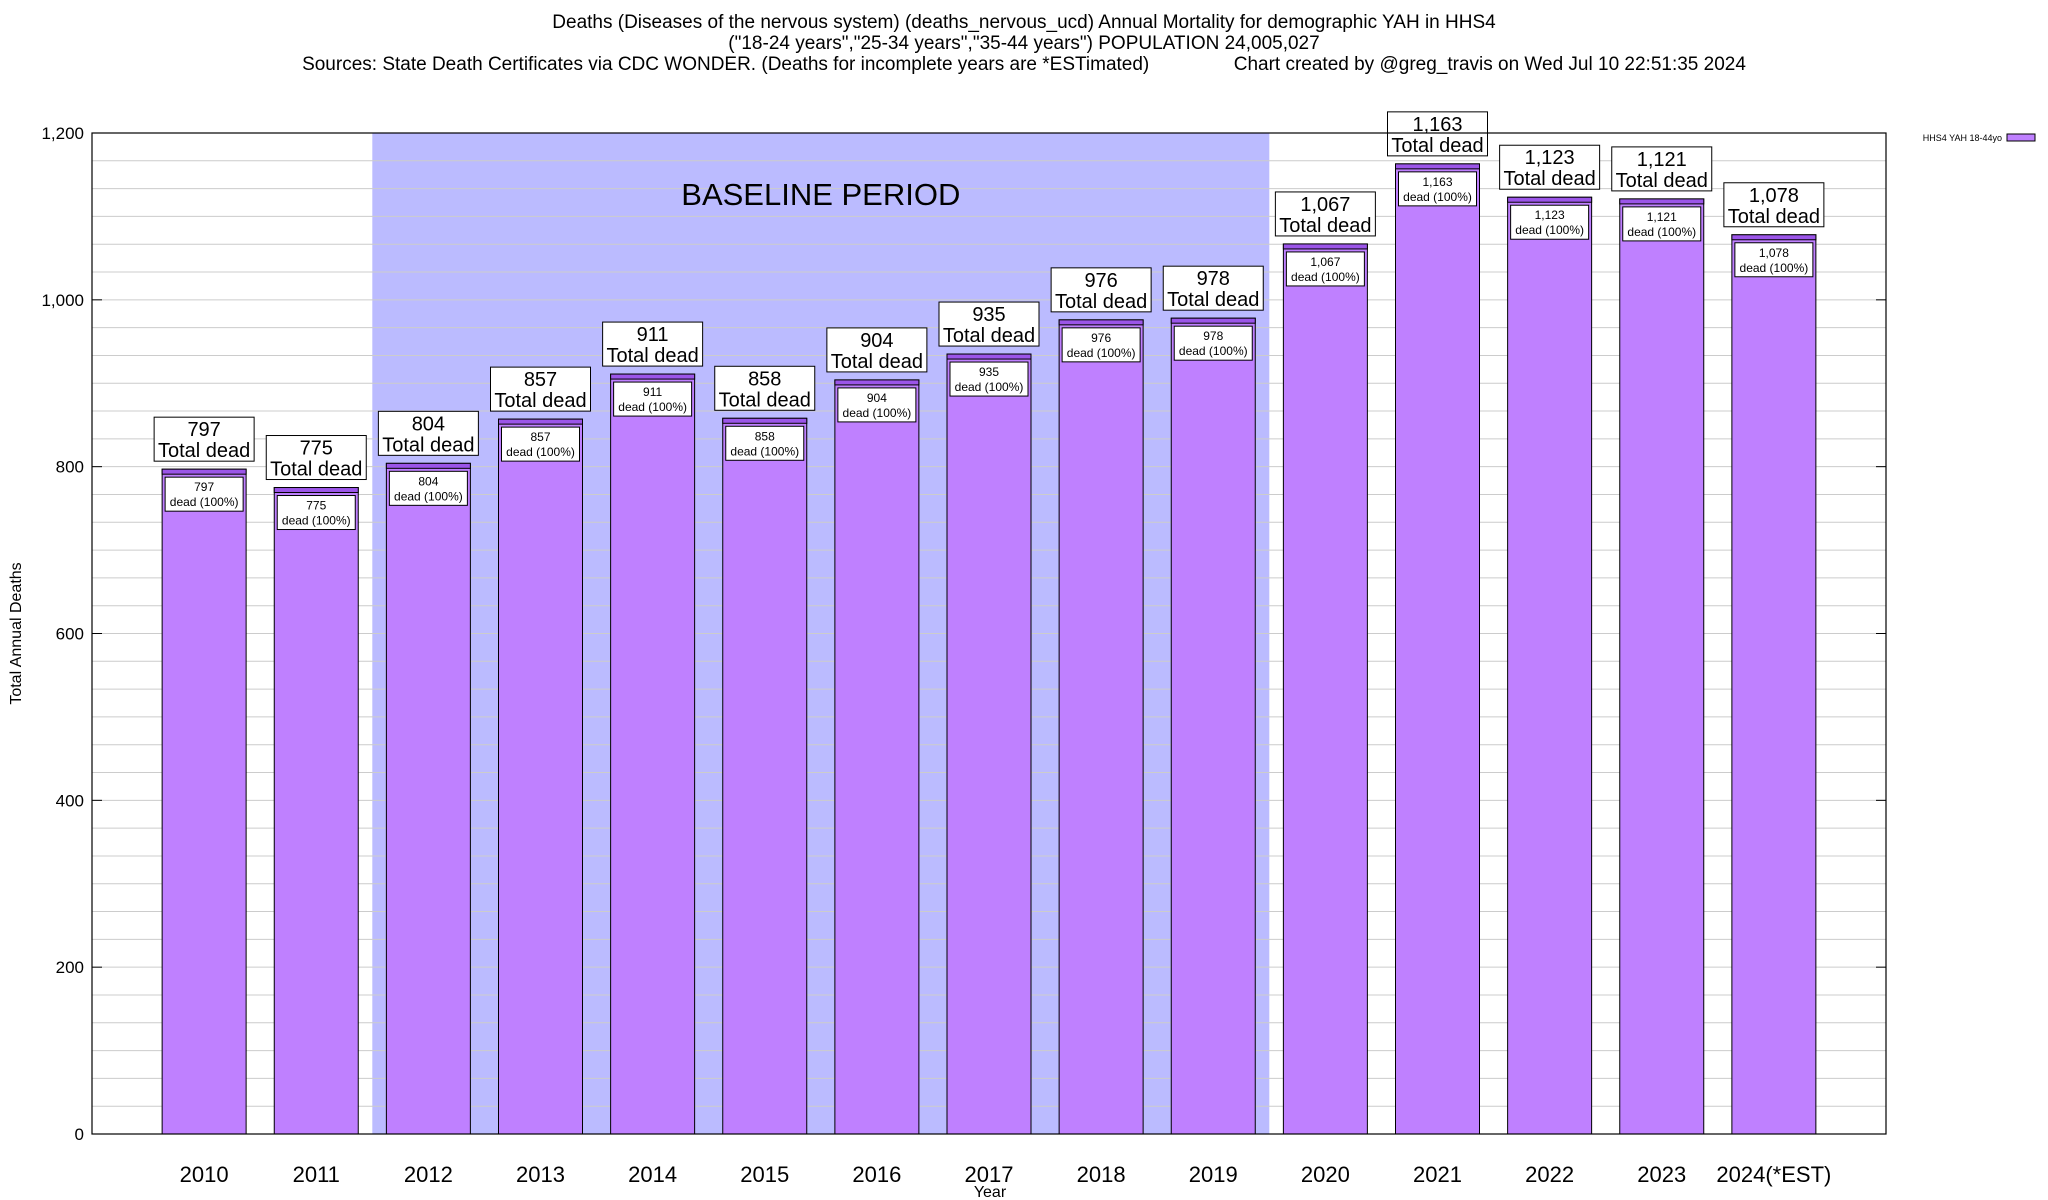 The image size is (2048, 1200). I want to click on total-value-label: 858, so click(764, 379).